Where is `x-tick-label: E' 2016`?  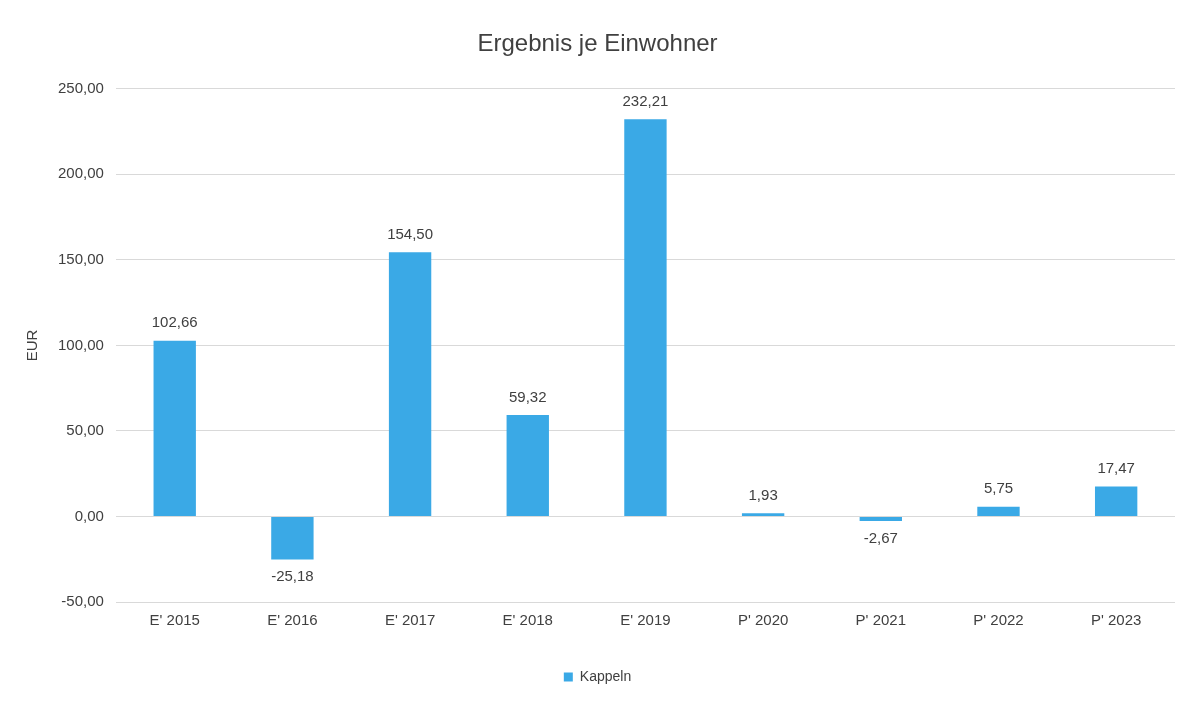 x-tick-label: E' 2016 is located at coordinates (292, 620).